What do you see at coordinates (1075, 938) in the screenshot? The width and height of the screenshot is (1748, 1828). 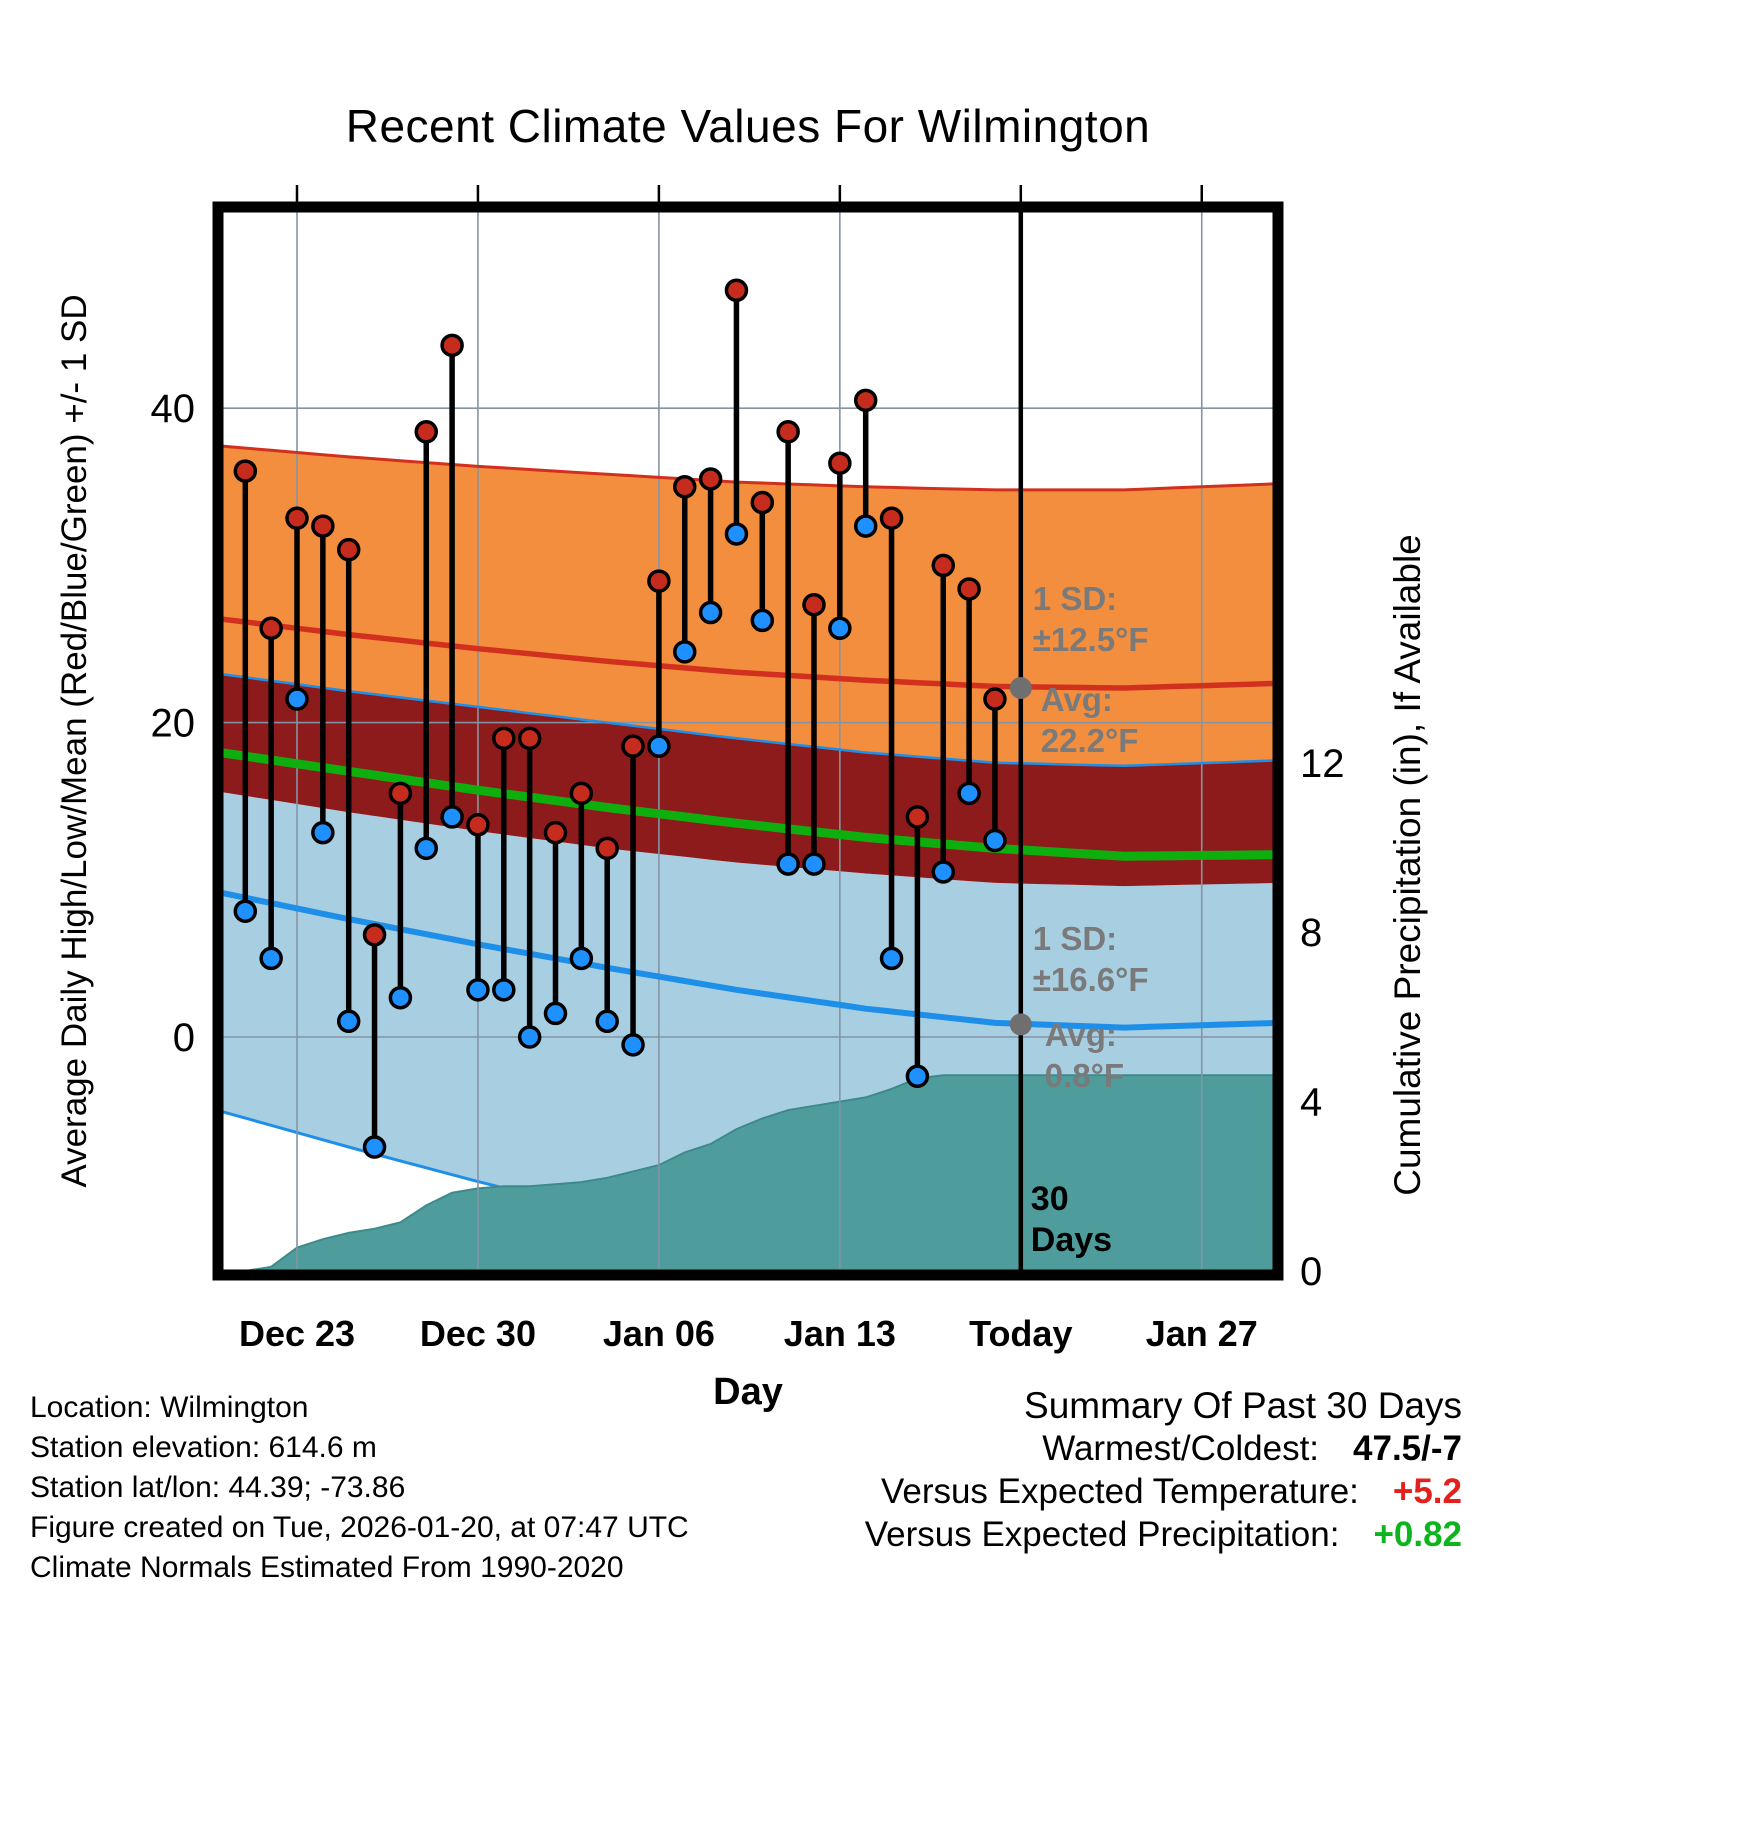 I see `annotation-low-sd: 1 SD:` at bounding box center [1075, 938].